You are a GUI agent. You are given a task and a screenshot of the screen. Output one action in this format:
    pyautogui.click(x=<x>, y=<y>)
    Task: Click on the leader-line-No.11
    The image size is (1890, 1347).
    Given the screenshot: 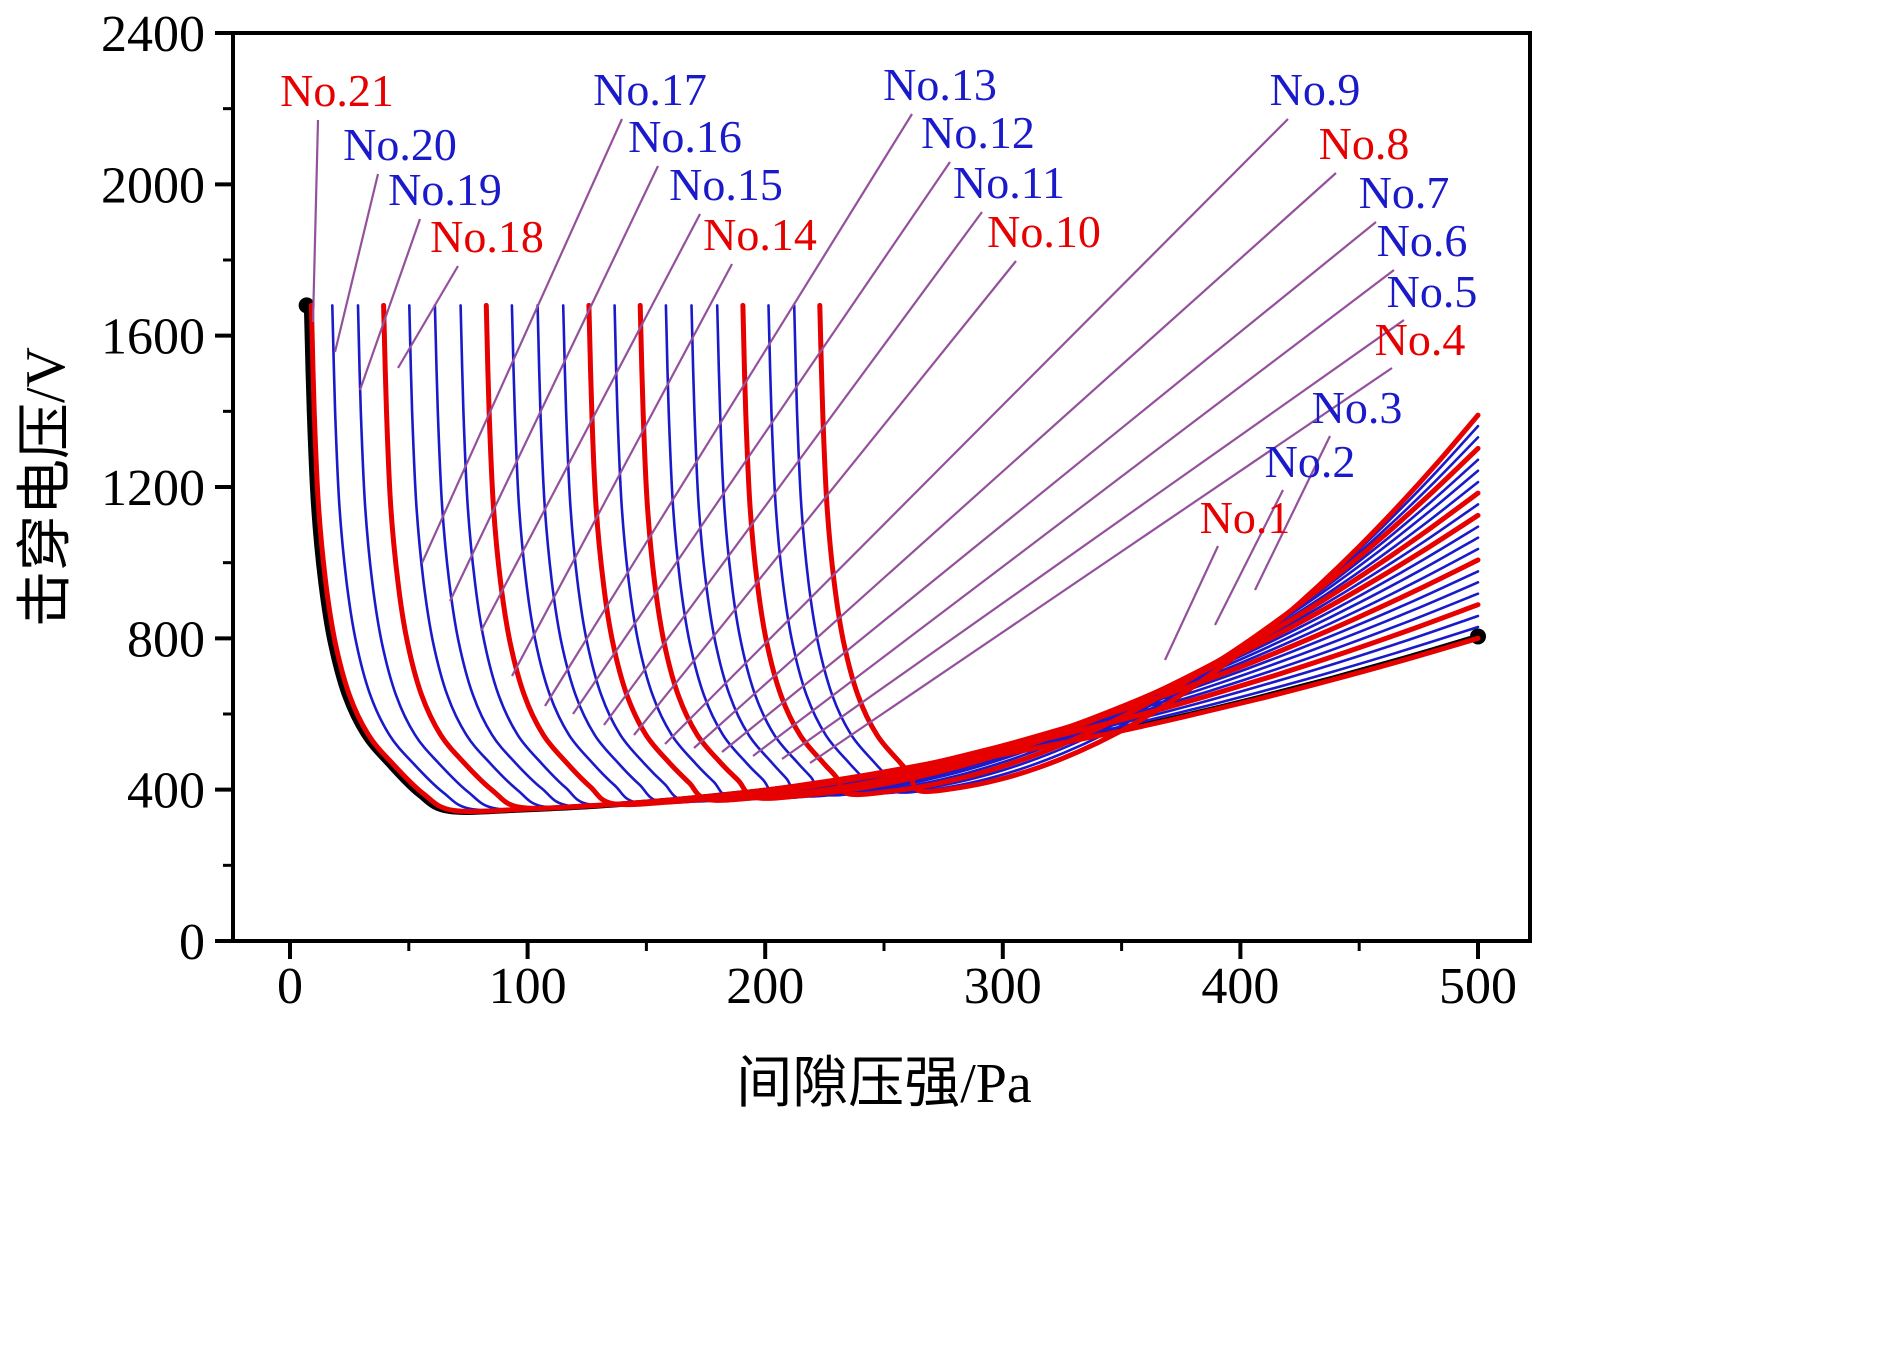 What is the action you would take?
    pyautogui.click(x=793, y=468)
    